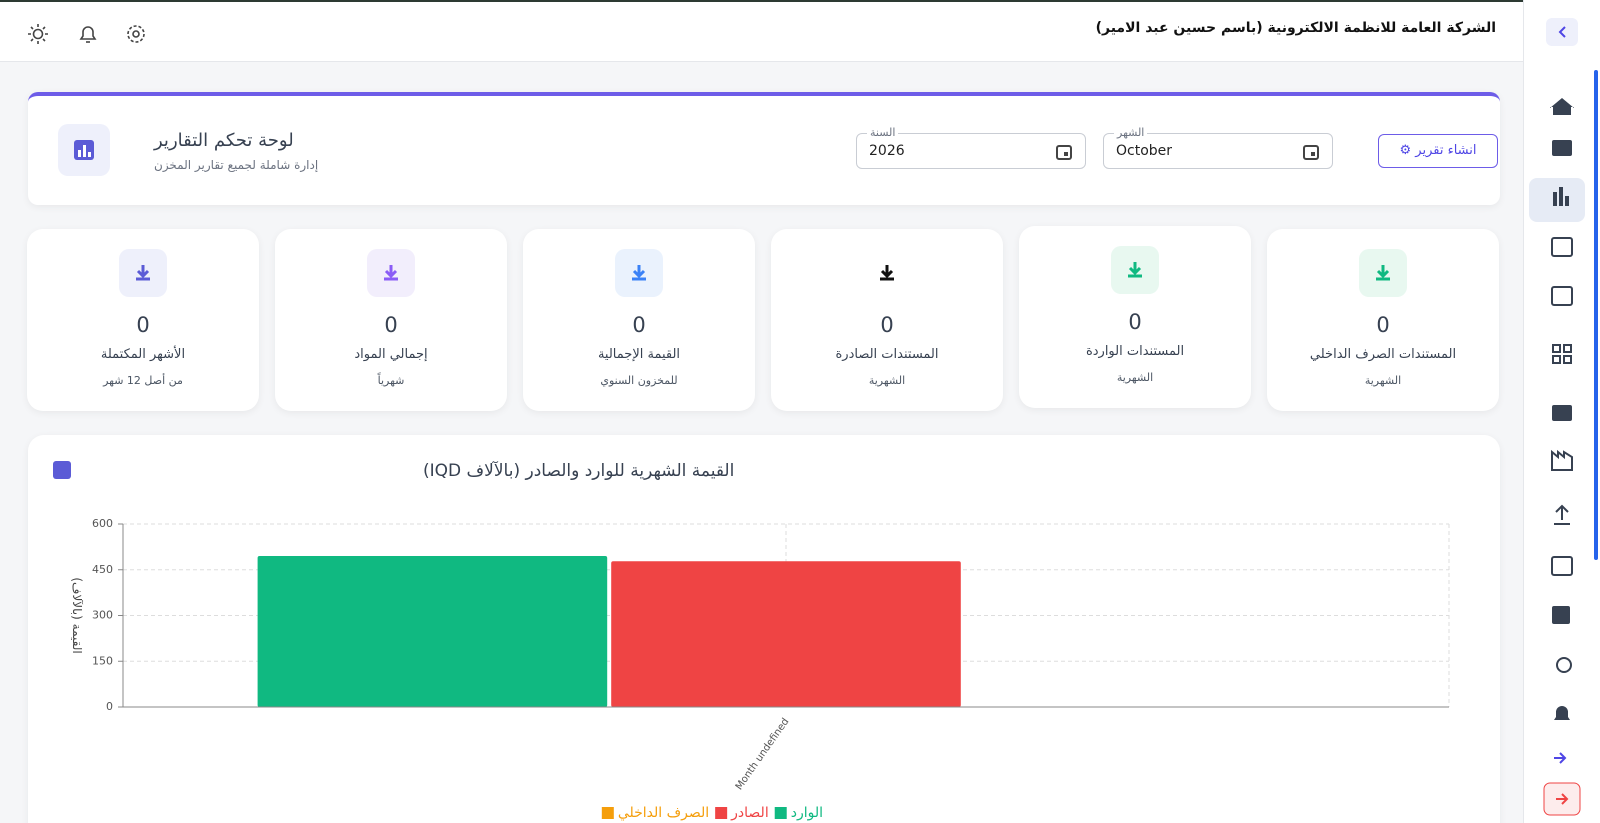 Image resolution: width=1600 pixels, height=823 pixels. What do you see at coordinates (62, 470) in the screenshot?
I see `chart-icon` at bounding box center [62, 470].